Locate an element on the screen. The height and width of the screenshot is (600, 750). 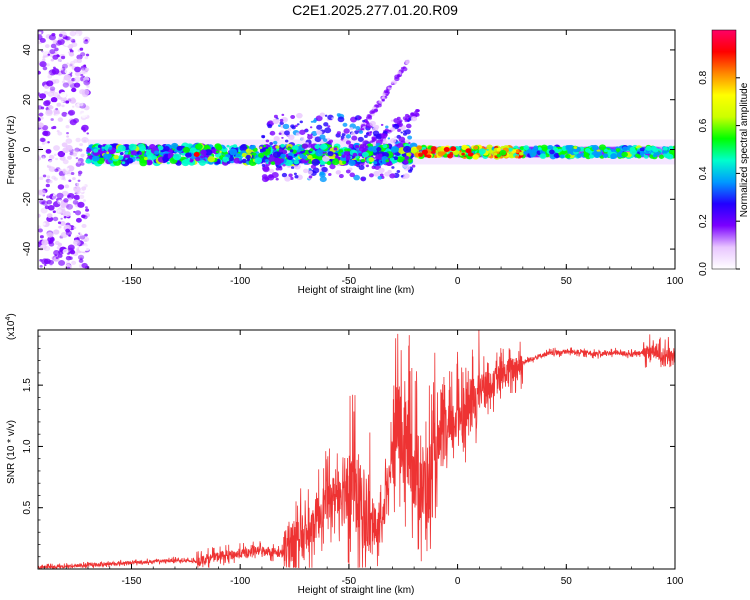
colorbar-tick-label: 0.6 is located at coordinates (703, 125).